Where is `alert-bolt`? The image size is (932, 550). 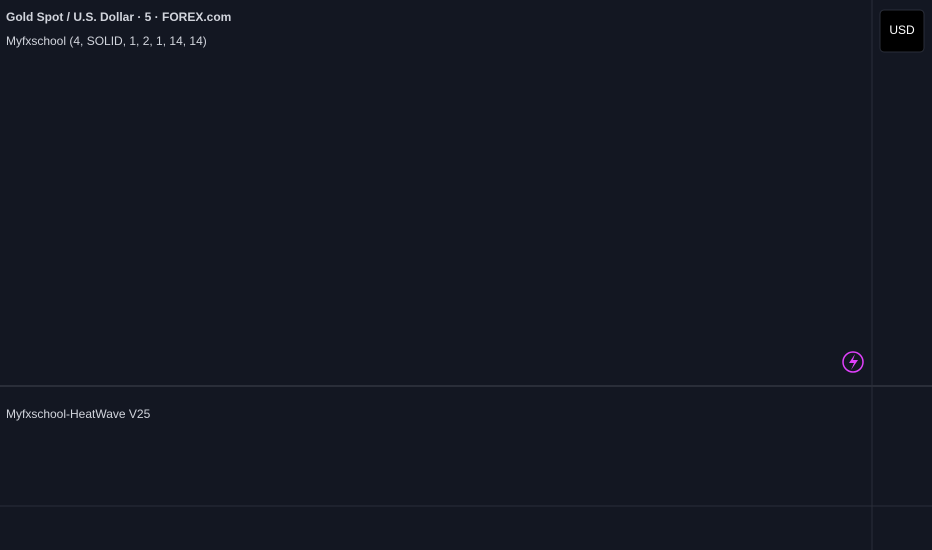
alert-bolt is located at coordinates (853, 362).